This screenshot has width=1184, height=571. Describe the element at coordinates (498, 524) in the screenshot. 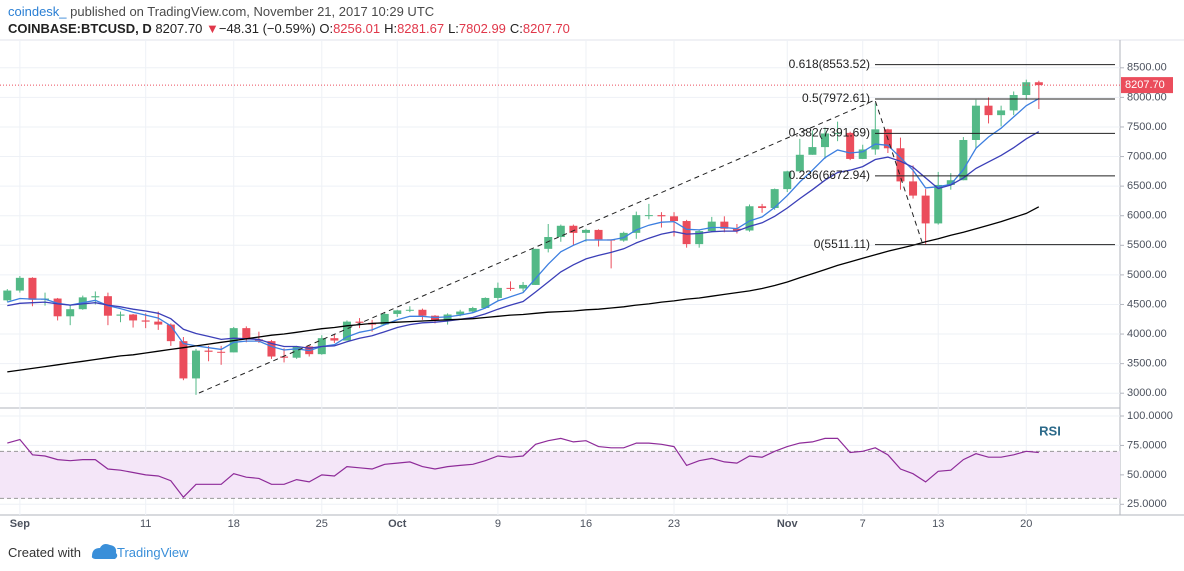

I see `x-tick-label: 9` at that location.